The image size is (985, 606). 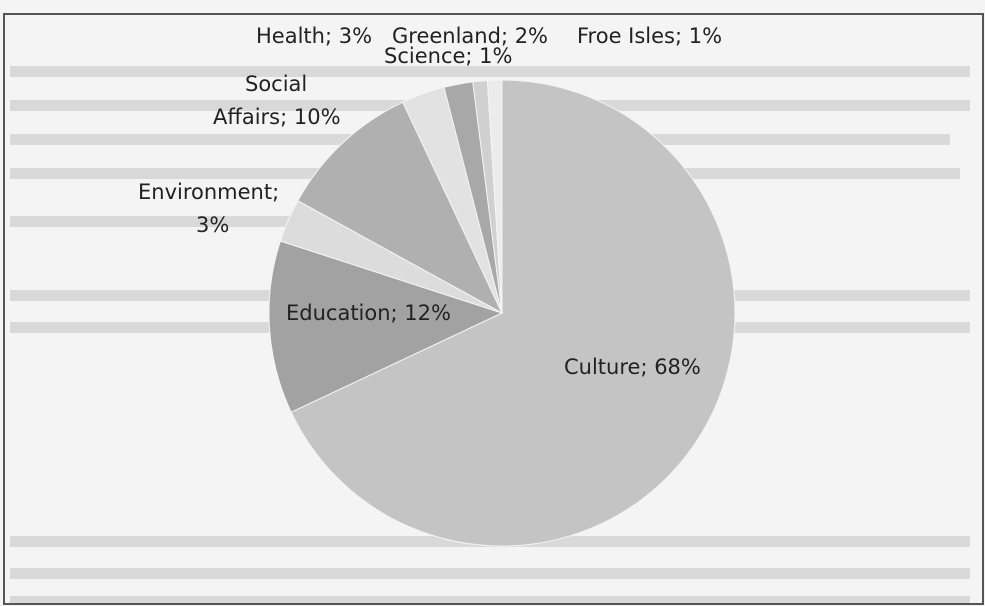 I want to click on label-environment-line2: 3%, so click(x=212, y=225).